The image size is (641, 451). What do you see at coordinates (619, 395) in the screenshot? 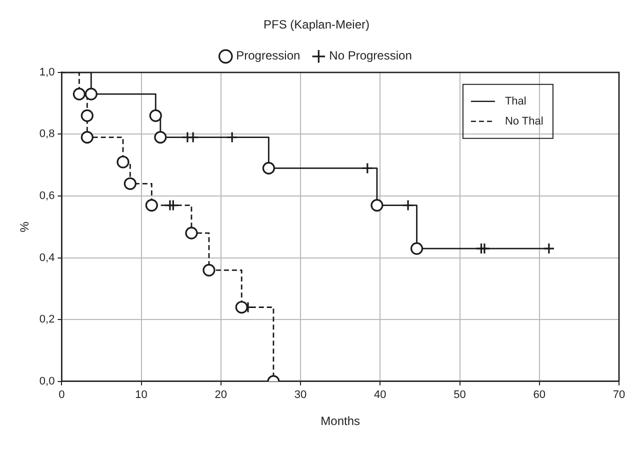
I see `x-tick-label: 70` at bounding box center [619, 395].